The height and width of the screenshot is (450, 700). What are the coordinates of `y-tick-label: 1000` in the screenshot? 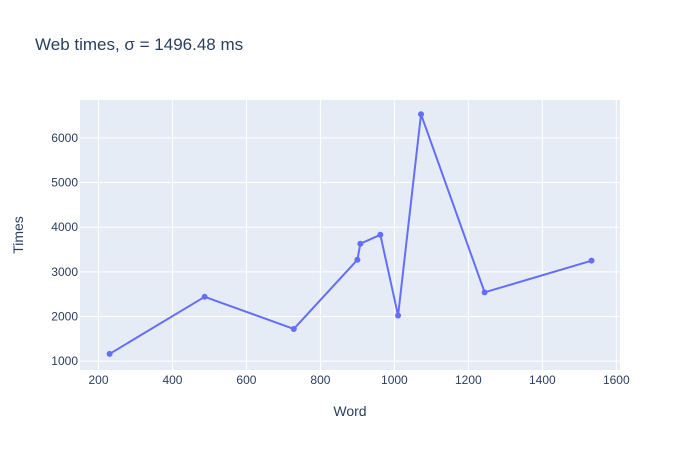 It's located at (64, 361).